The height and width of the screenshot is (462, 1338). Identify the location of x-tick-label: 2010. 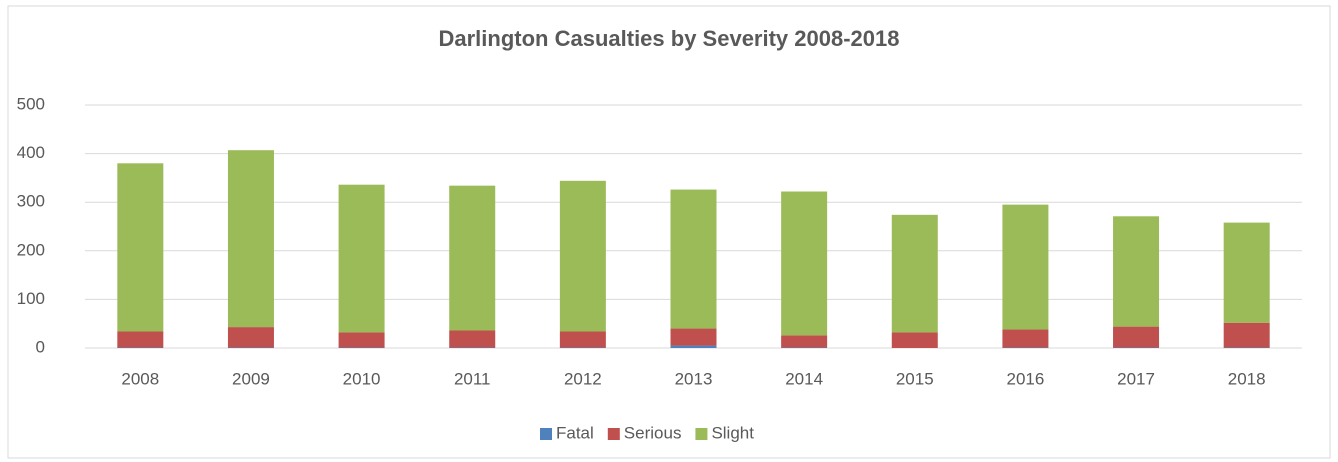
(362, 378).